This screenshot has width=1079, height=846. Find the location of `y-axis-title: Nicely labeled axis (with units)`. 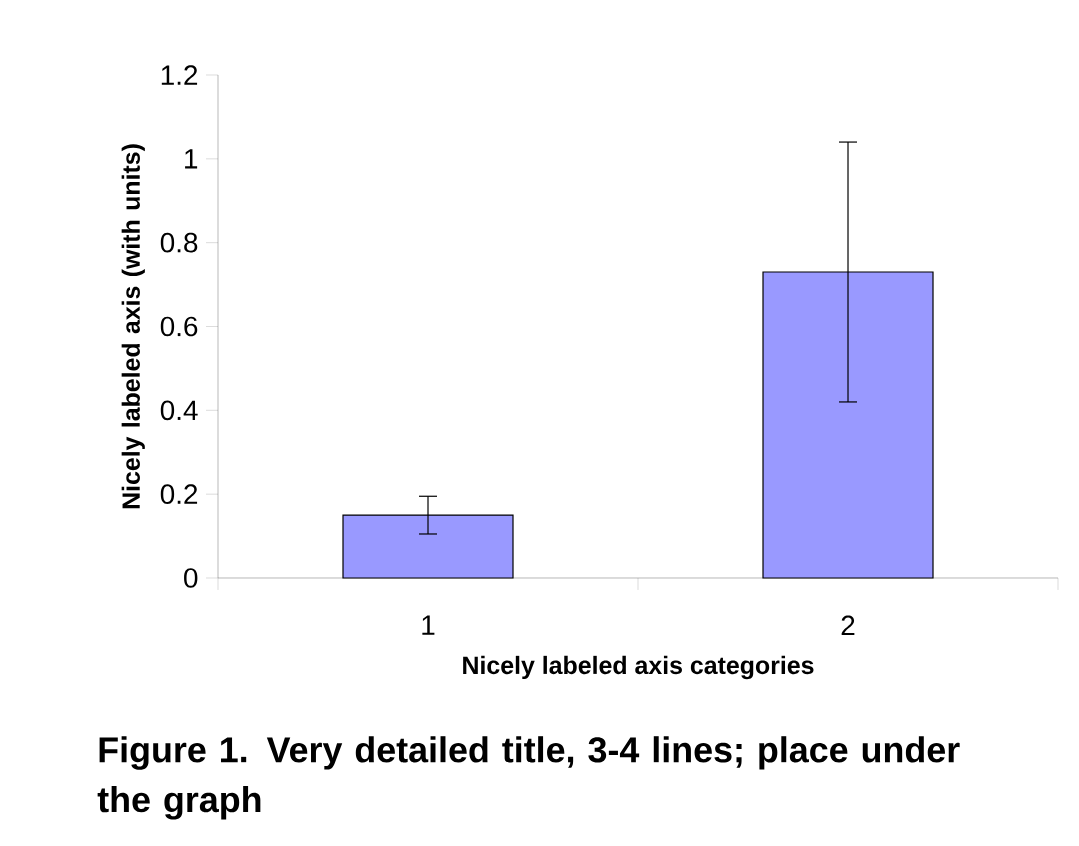

y-axis-title: Nicely labeled axis (with units) is located at coordinates (133, 326).